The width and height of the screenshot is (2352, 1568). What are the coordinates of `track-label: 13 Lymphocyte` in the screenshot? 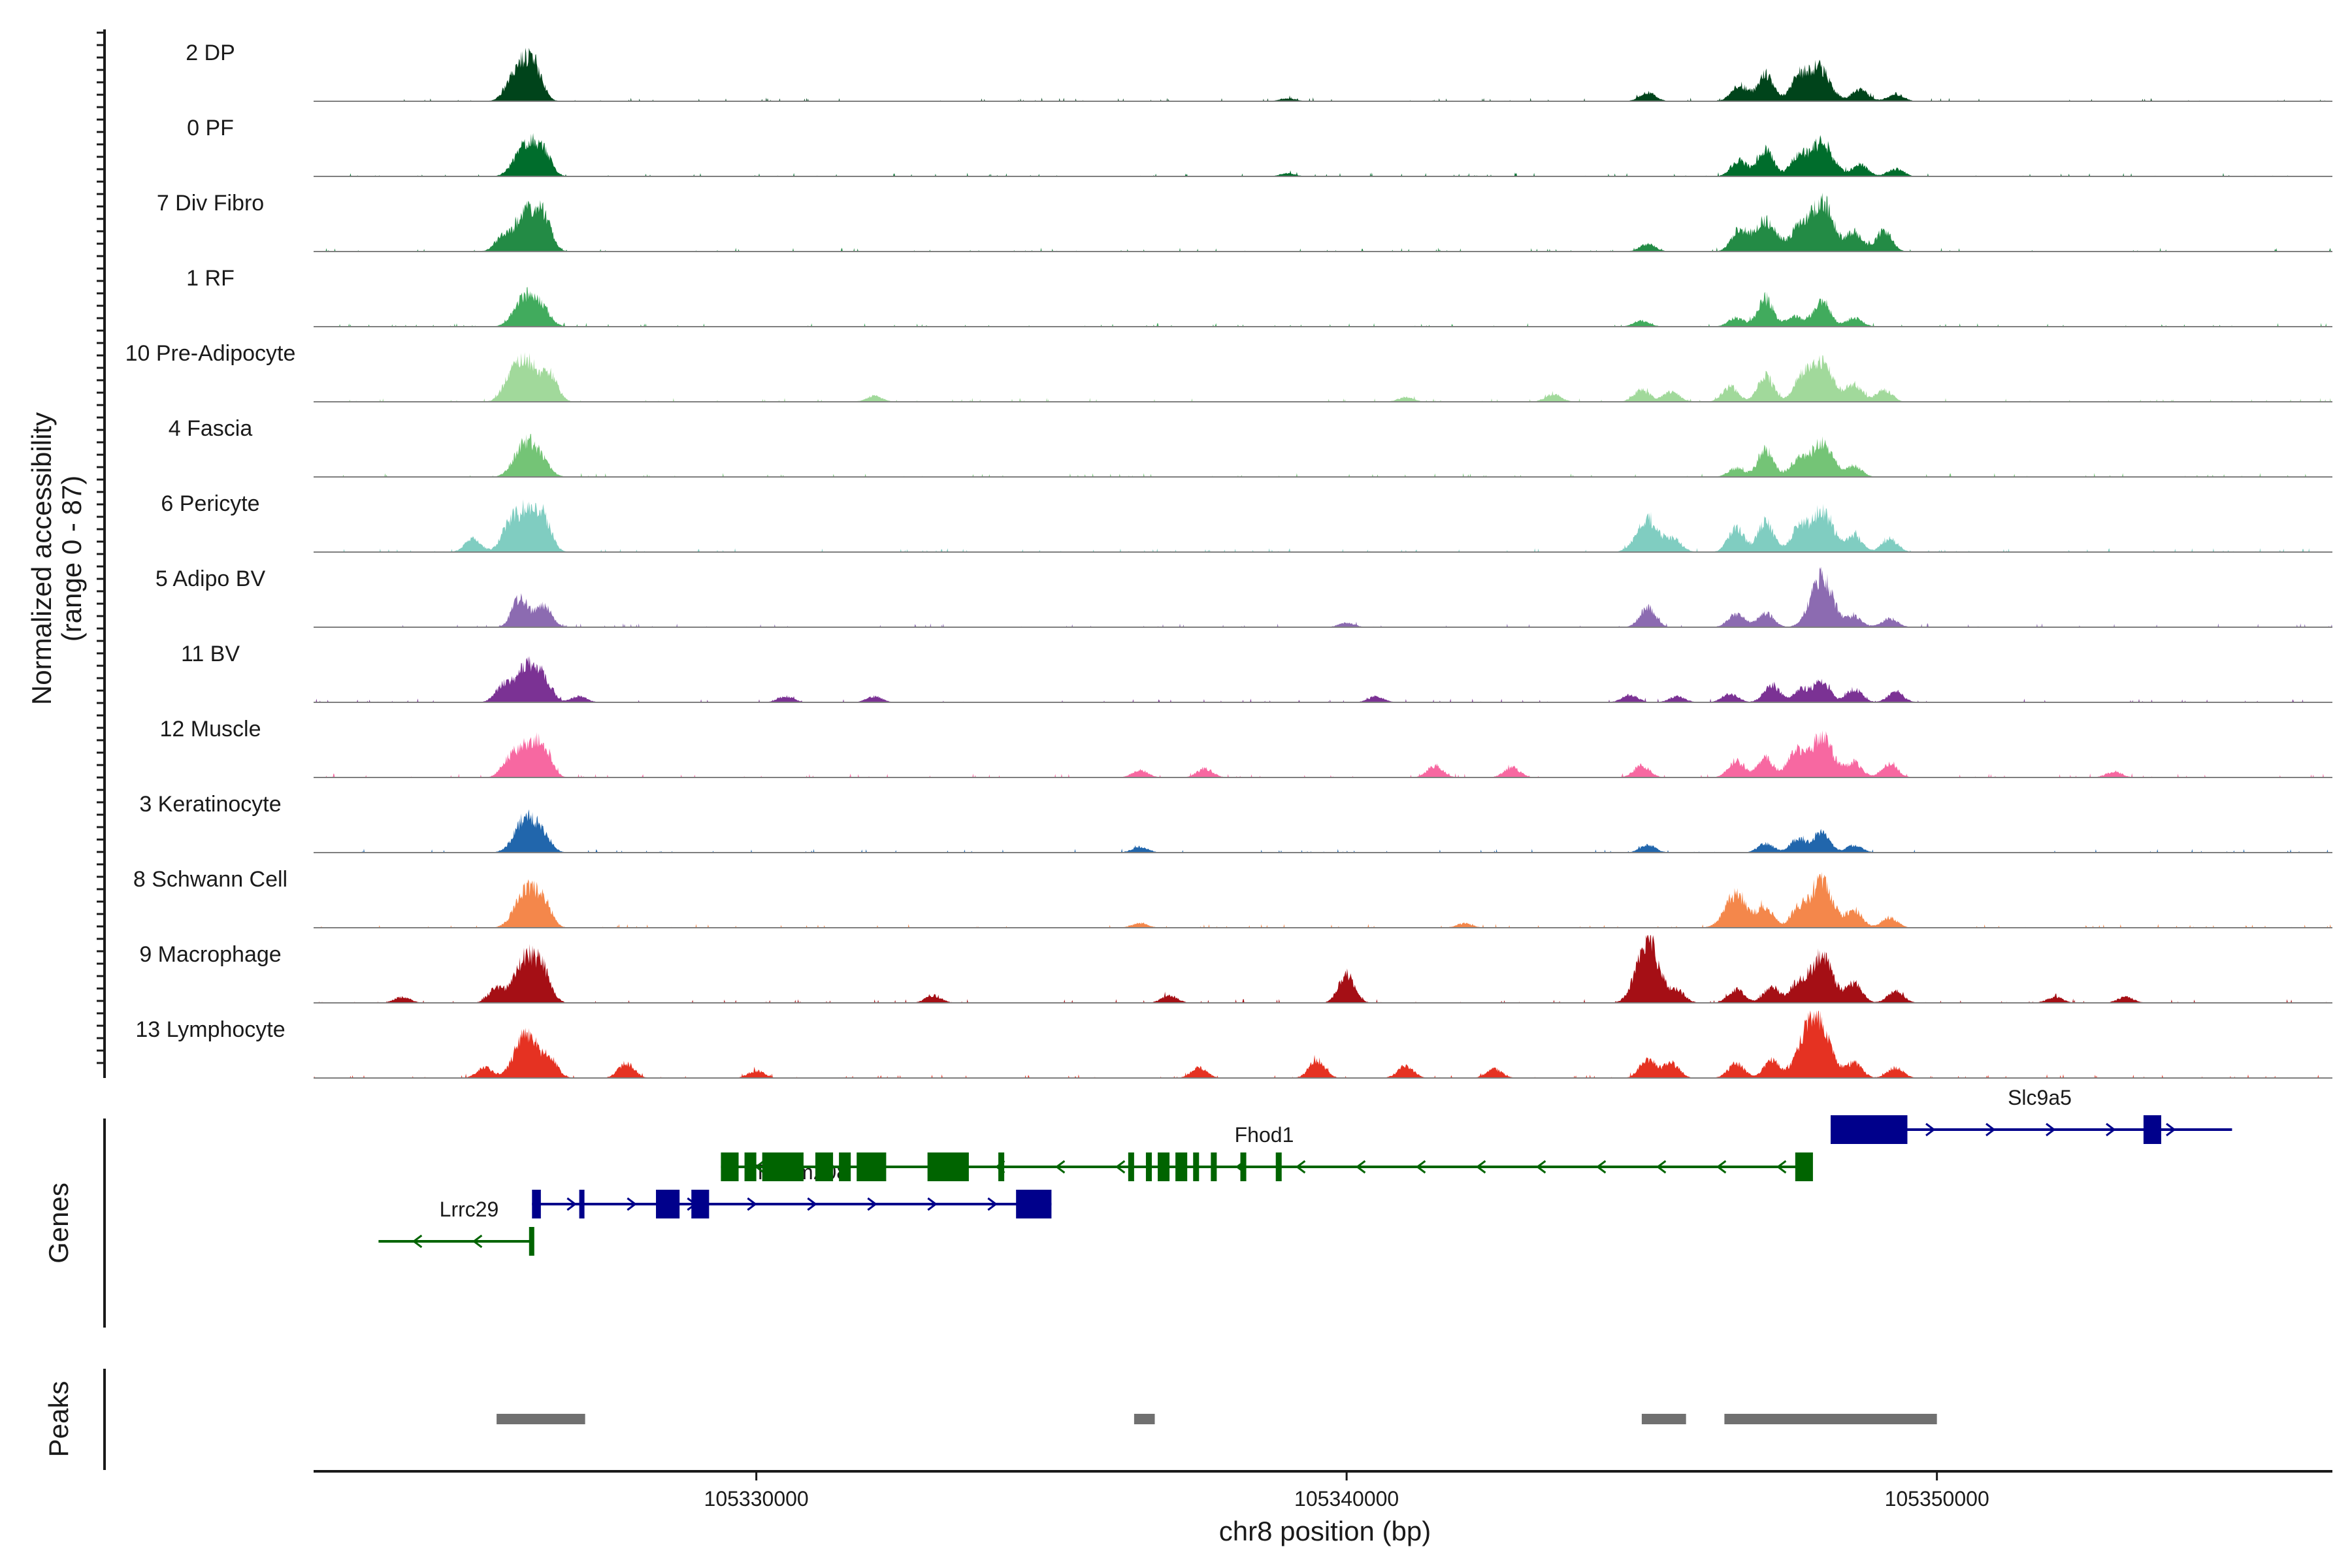 It's located at (210, 1029).